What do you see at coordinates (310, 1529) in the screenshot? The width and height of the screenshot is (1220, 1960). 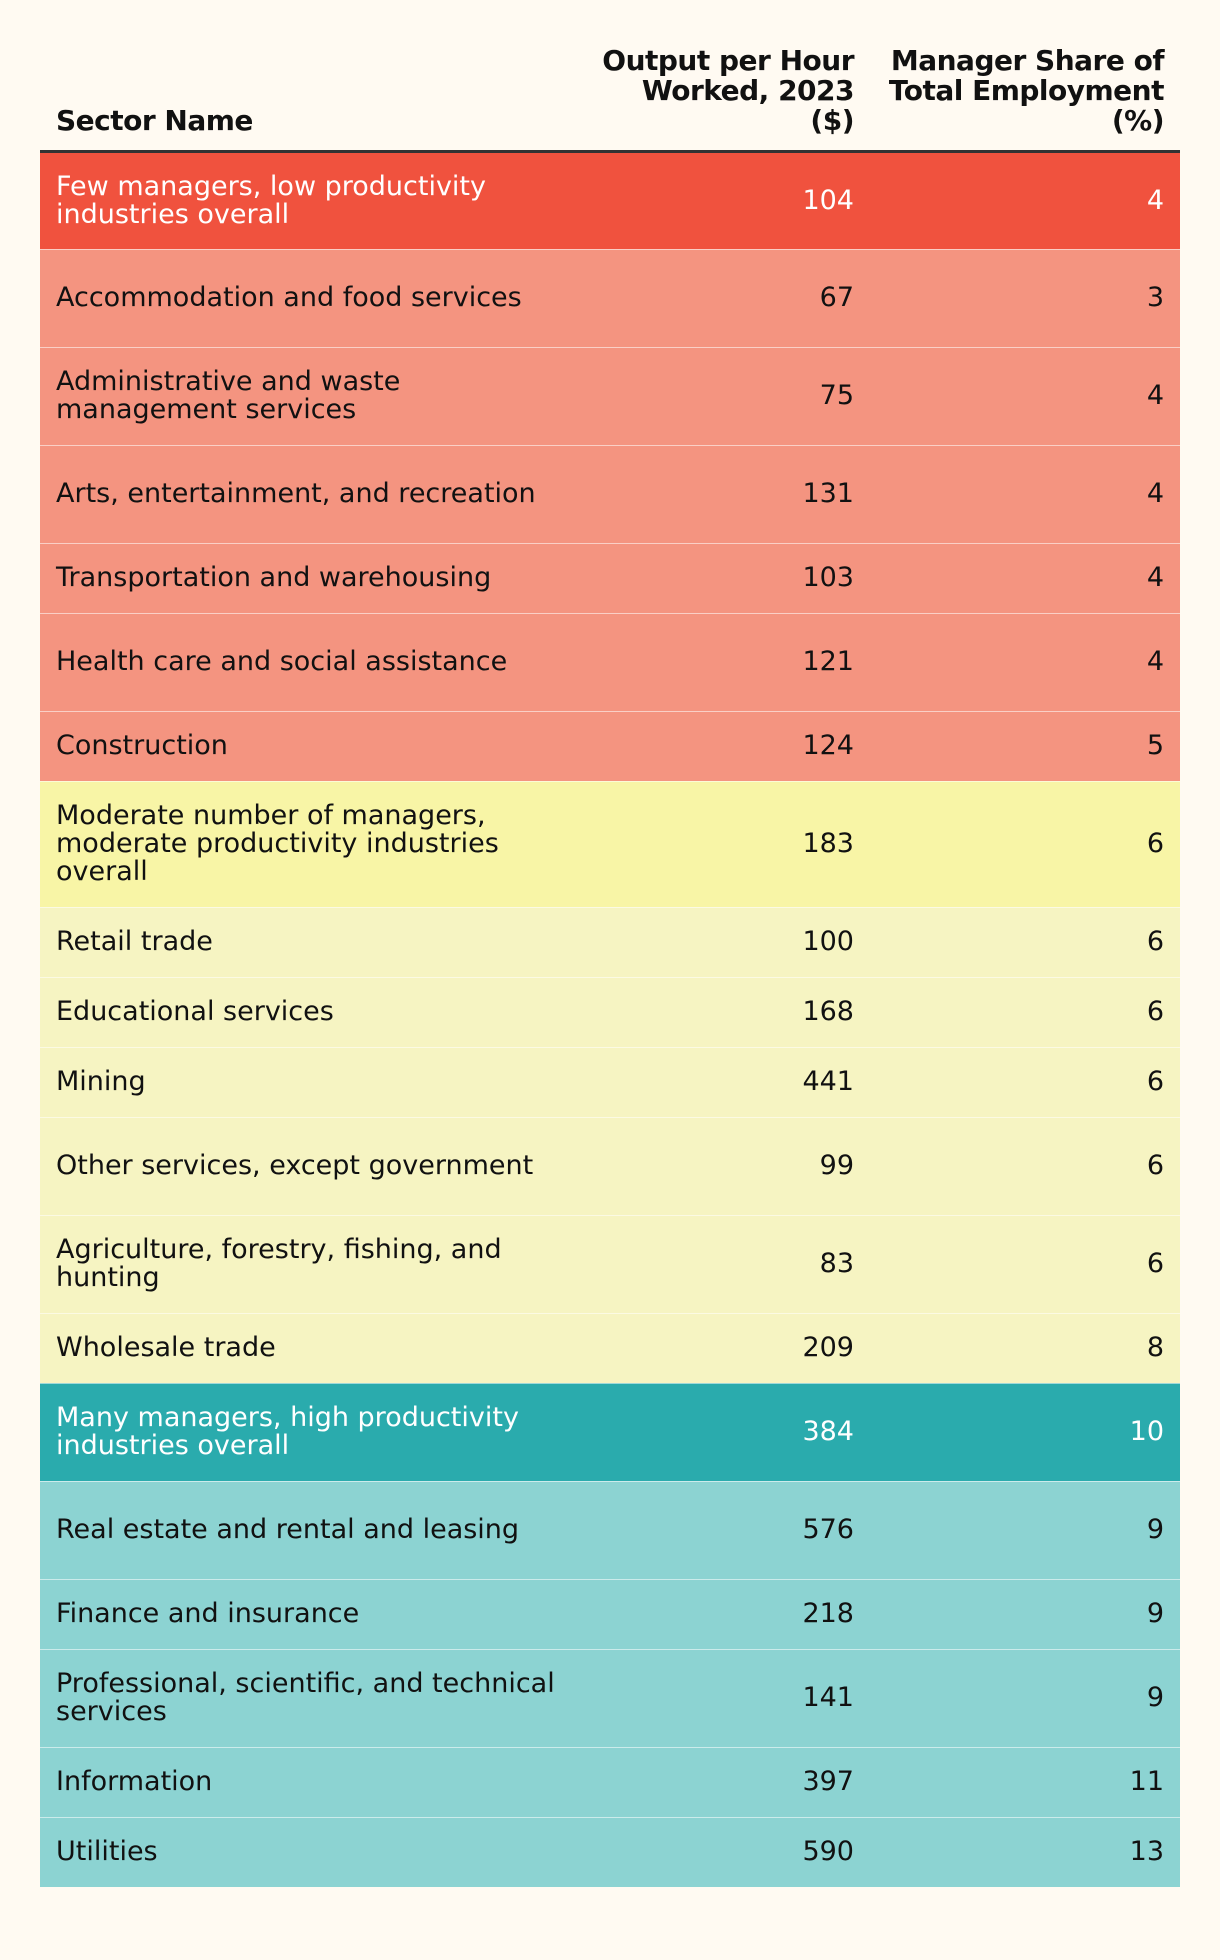 I see `sector-name-cell: Real estate and rental and leasing` at bounding box center [310, 1529].